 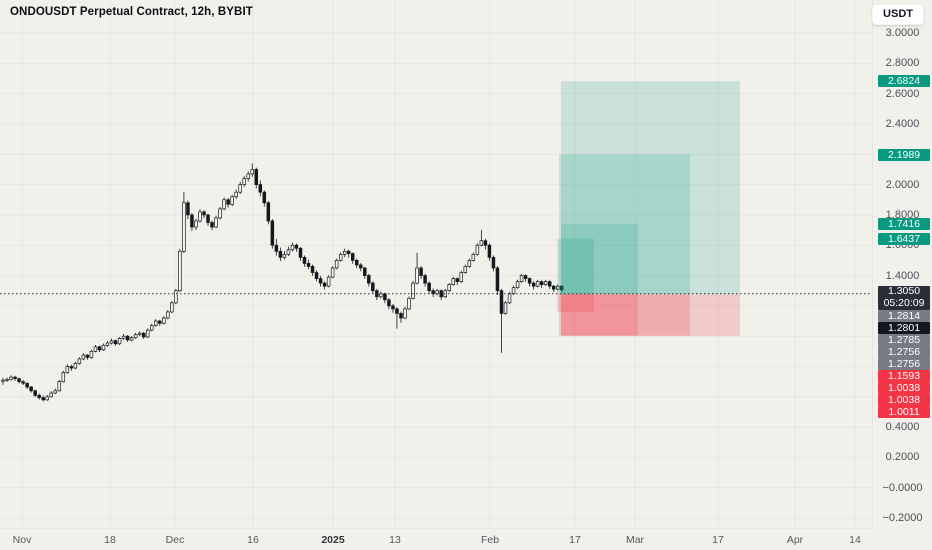 What do you see at coordinates (904, 81) in the screenshot?
I see `price-badge-teal: 2.6824` at bounding box center [904, 81].